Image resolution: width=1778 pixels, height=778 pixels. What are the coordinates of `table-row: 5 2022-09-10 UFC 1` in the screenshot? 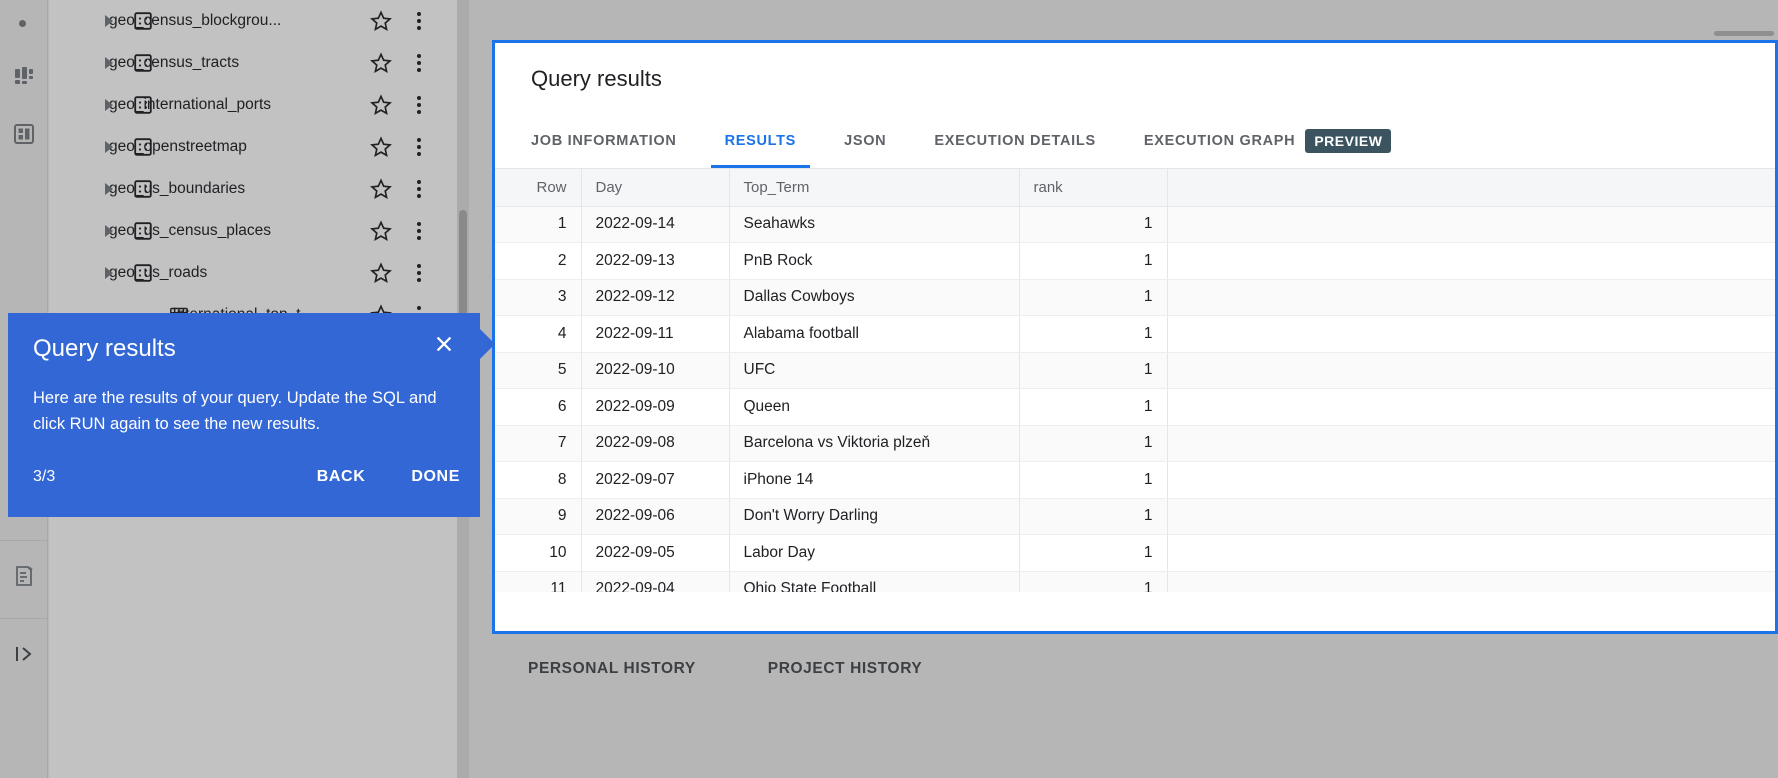 It's located at (1135, 370).